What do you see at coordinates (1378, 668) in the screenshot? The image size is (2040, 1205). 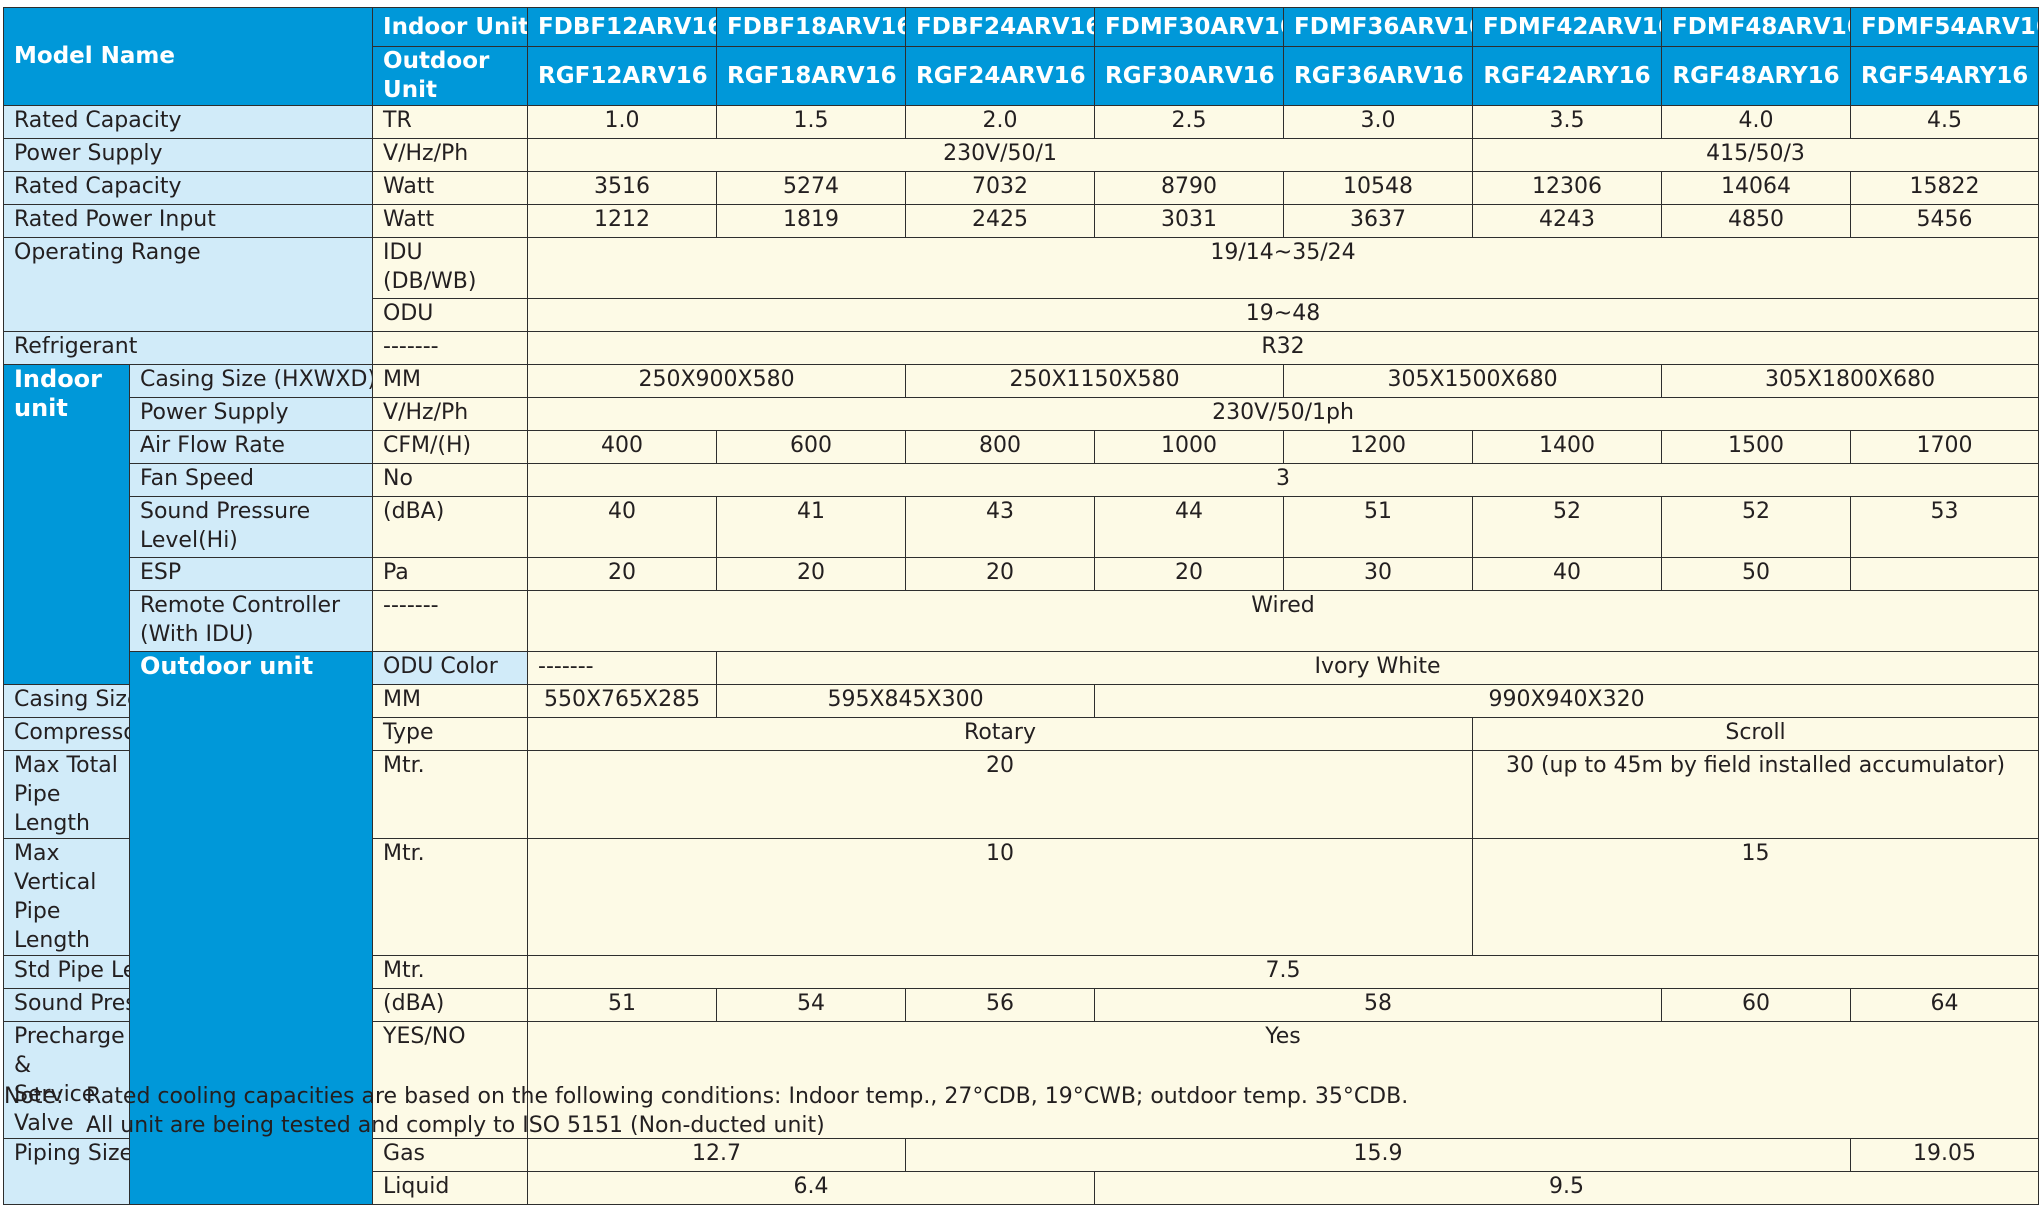 I see `value-cell: Ivory White` at bounding box center [1378, 668].